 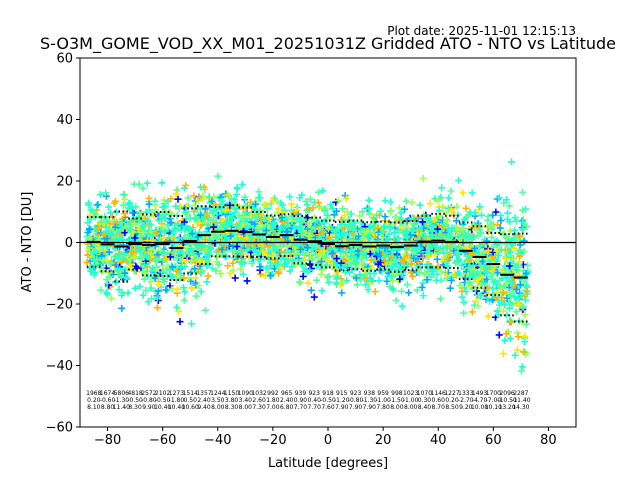 What do you see at coordinates (520, 393) in the screenshot?
I see `band-count-label: 2287` at bounding box center [520, 393].